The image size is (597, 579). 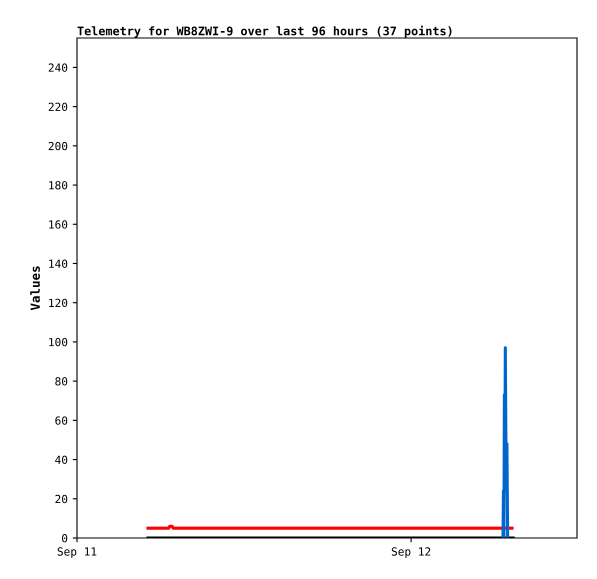 What do you see at coordinates (61, 460) in the screenshot?
I see `y-tick-label: 40` at bounding box center [61, 460].